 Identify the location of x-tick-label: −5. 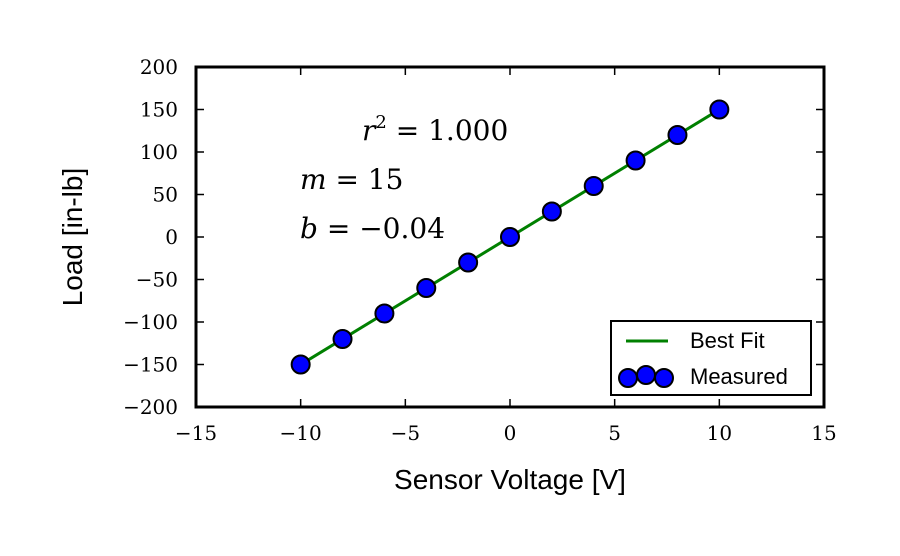
(405, 433).